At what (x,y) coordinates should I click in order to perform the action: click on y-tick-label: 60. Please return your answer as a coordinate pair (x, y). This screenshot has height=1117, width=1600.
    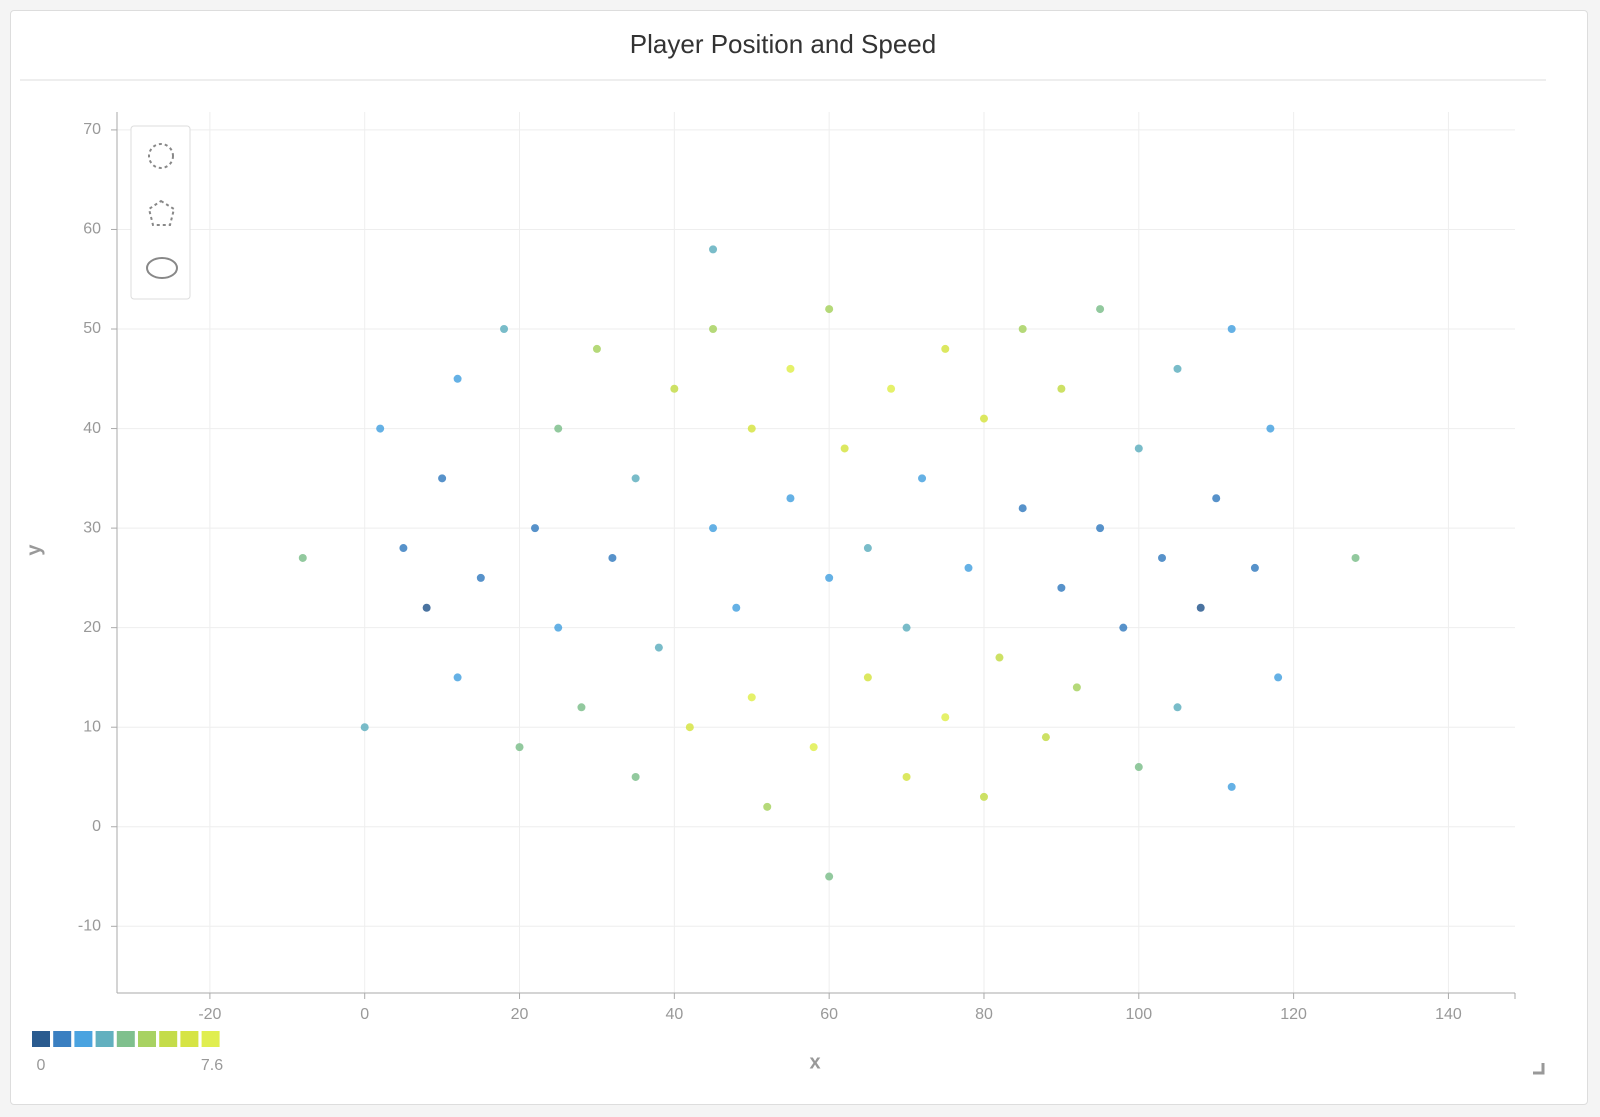
    Looking at the image, I should click on (92, 229).